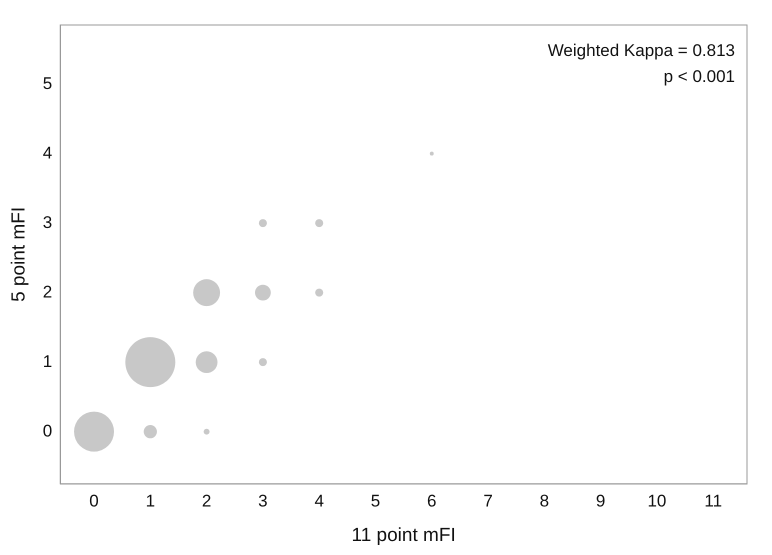  I want to click on x-tick-label: 4, so click(319, 501).